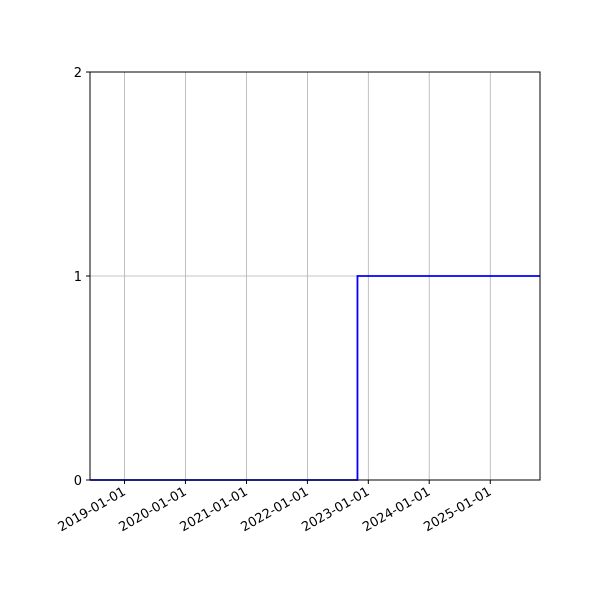 The height and width of the screenshot is (600, 600). I want to click on x-tick-label: 2023-01-01, so click(335, 509).